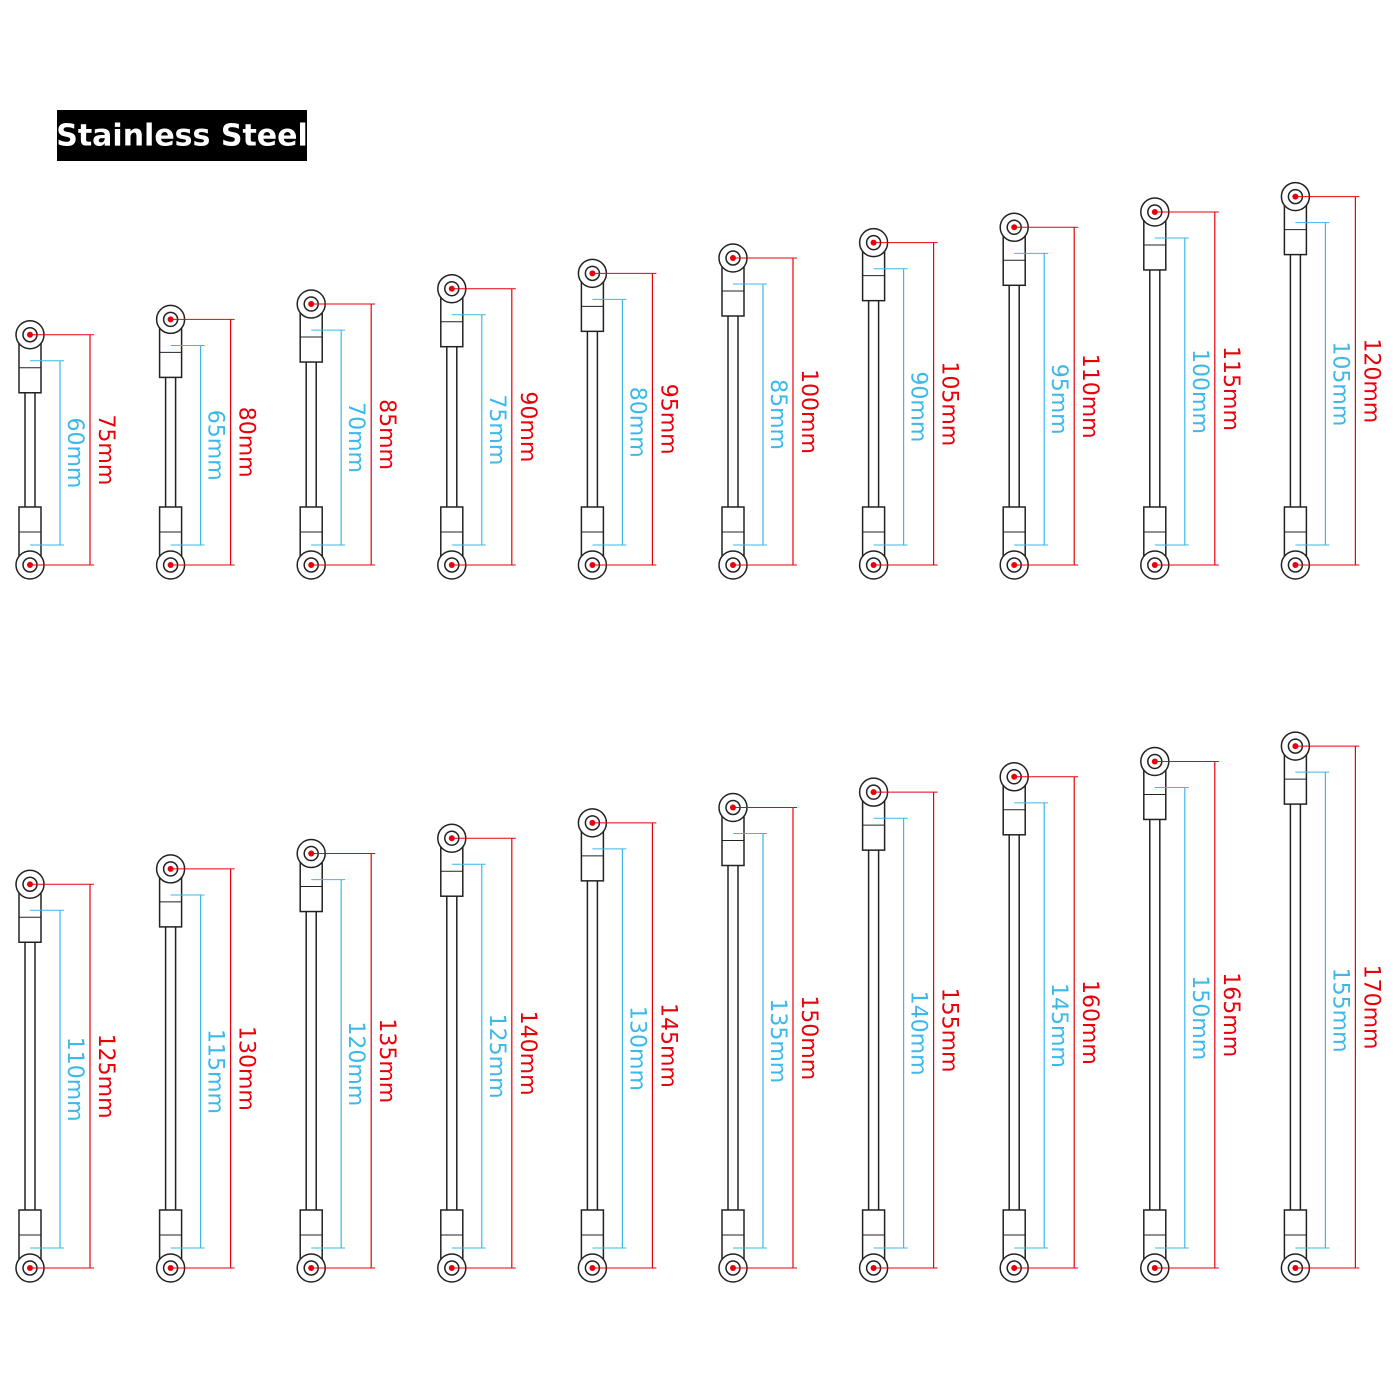 The height and width of the screenshot is (1400, 1400). Describe the element at coordinates (246, 1068) in the screenshot. I see `total-label: 130mm` at that location.